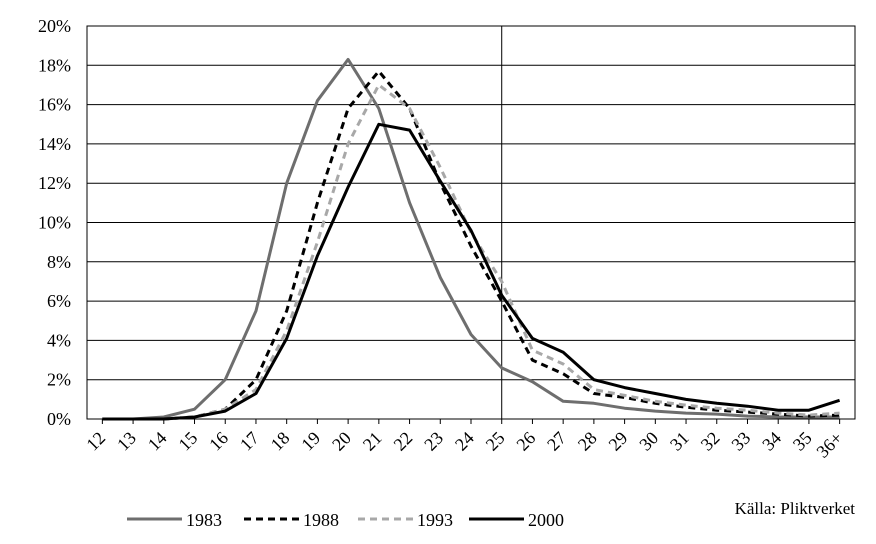  Describe the element at coordinates (435, 520) in the screenshot. I see `legend-label-1993: 1993` at that location.